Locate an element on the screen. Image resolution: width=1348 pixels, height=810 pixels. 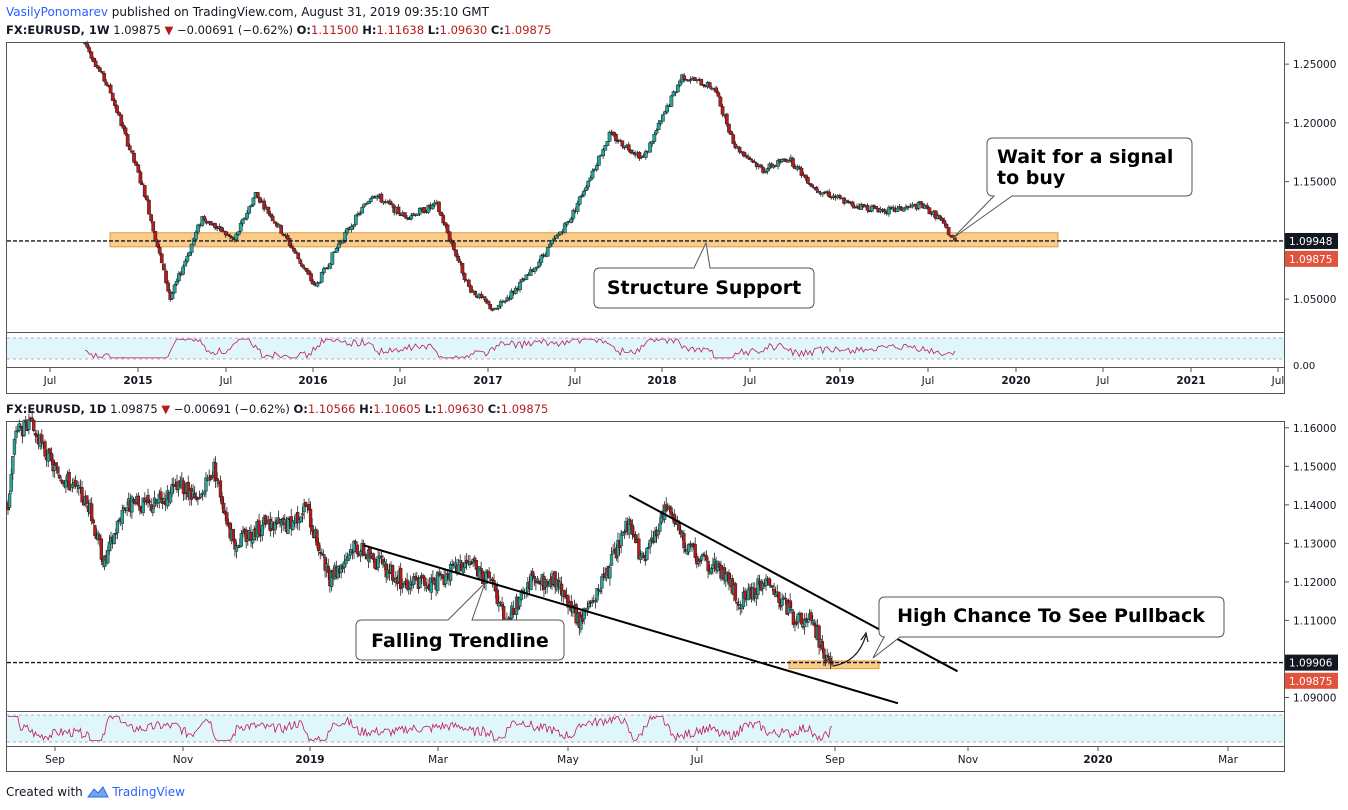
x-tick-label: 2015 is located at coordinates (137, 381).